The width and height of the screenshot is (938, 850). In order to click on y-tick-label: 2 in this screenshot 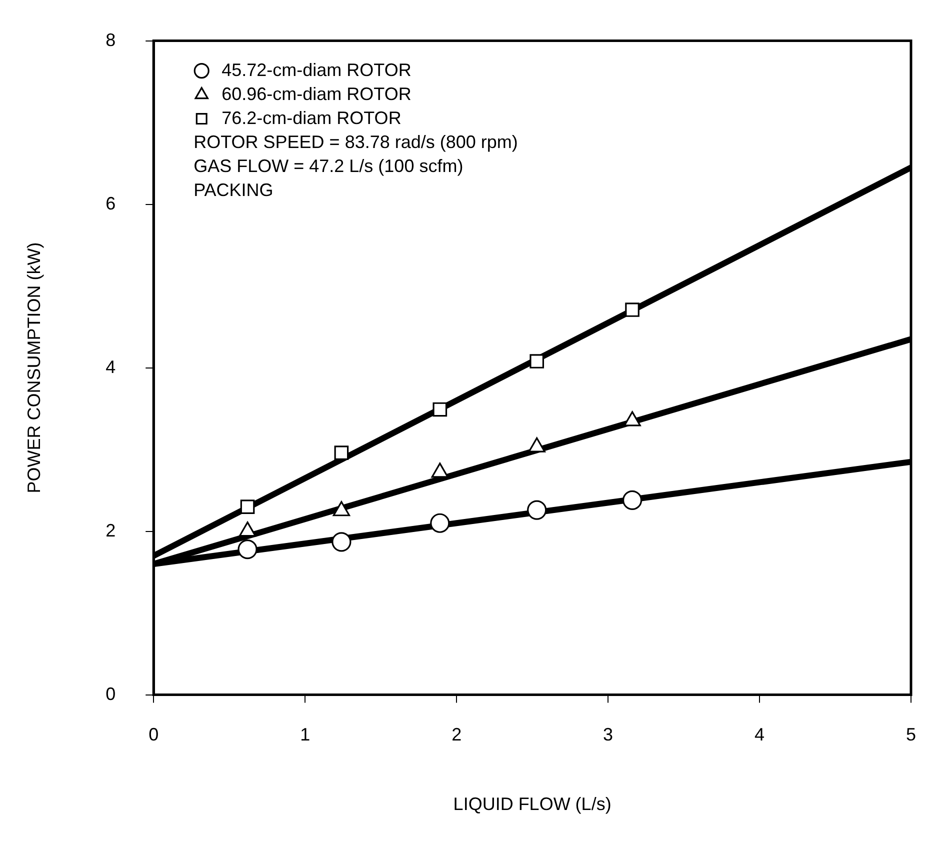, I will do `click(111, 530)`.